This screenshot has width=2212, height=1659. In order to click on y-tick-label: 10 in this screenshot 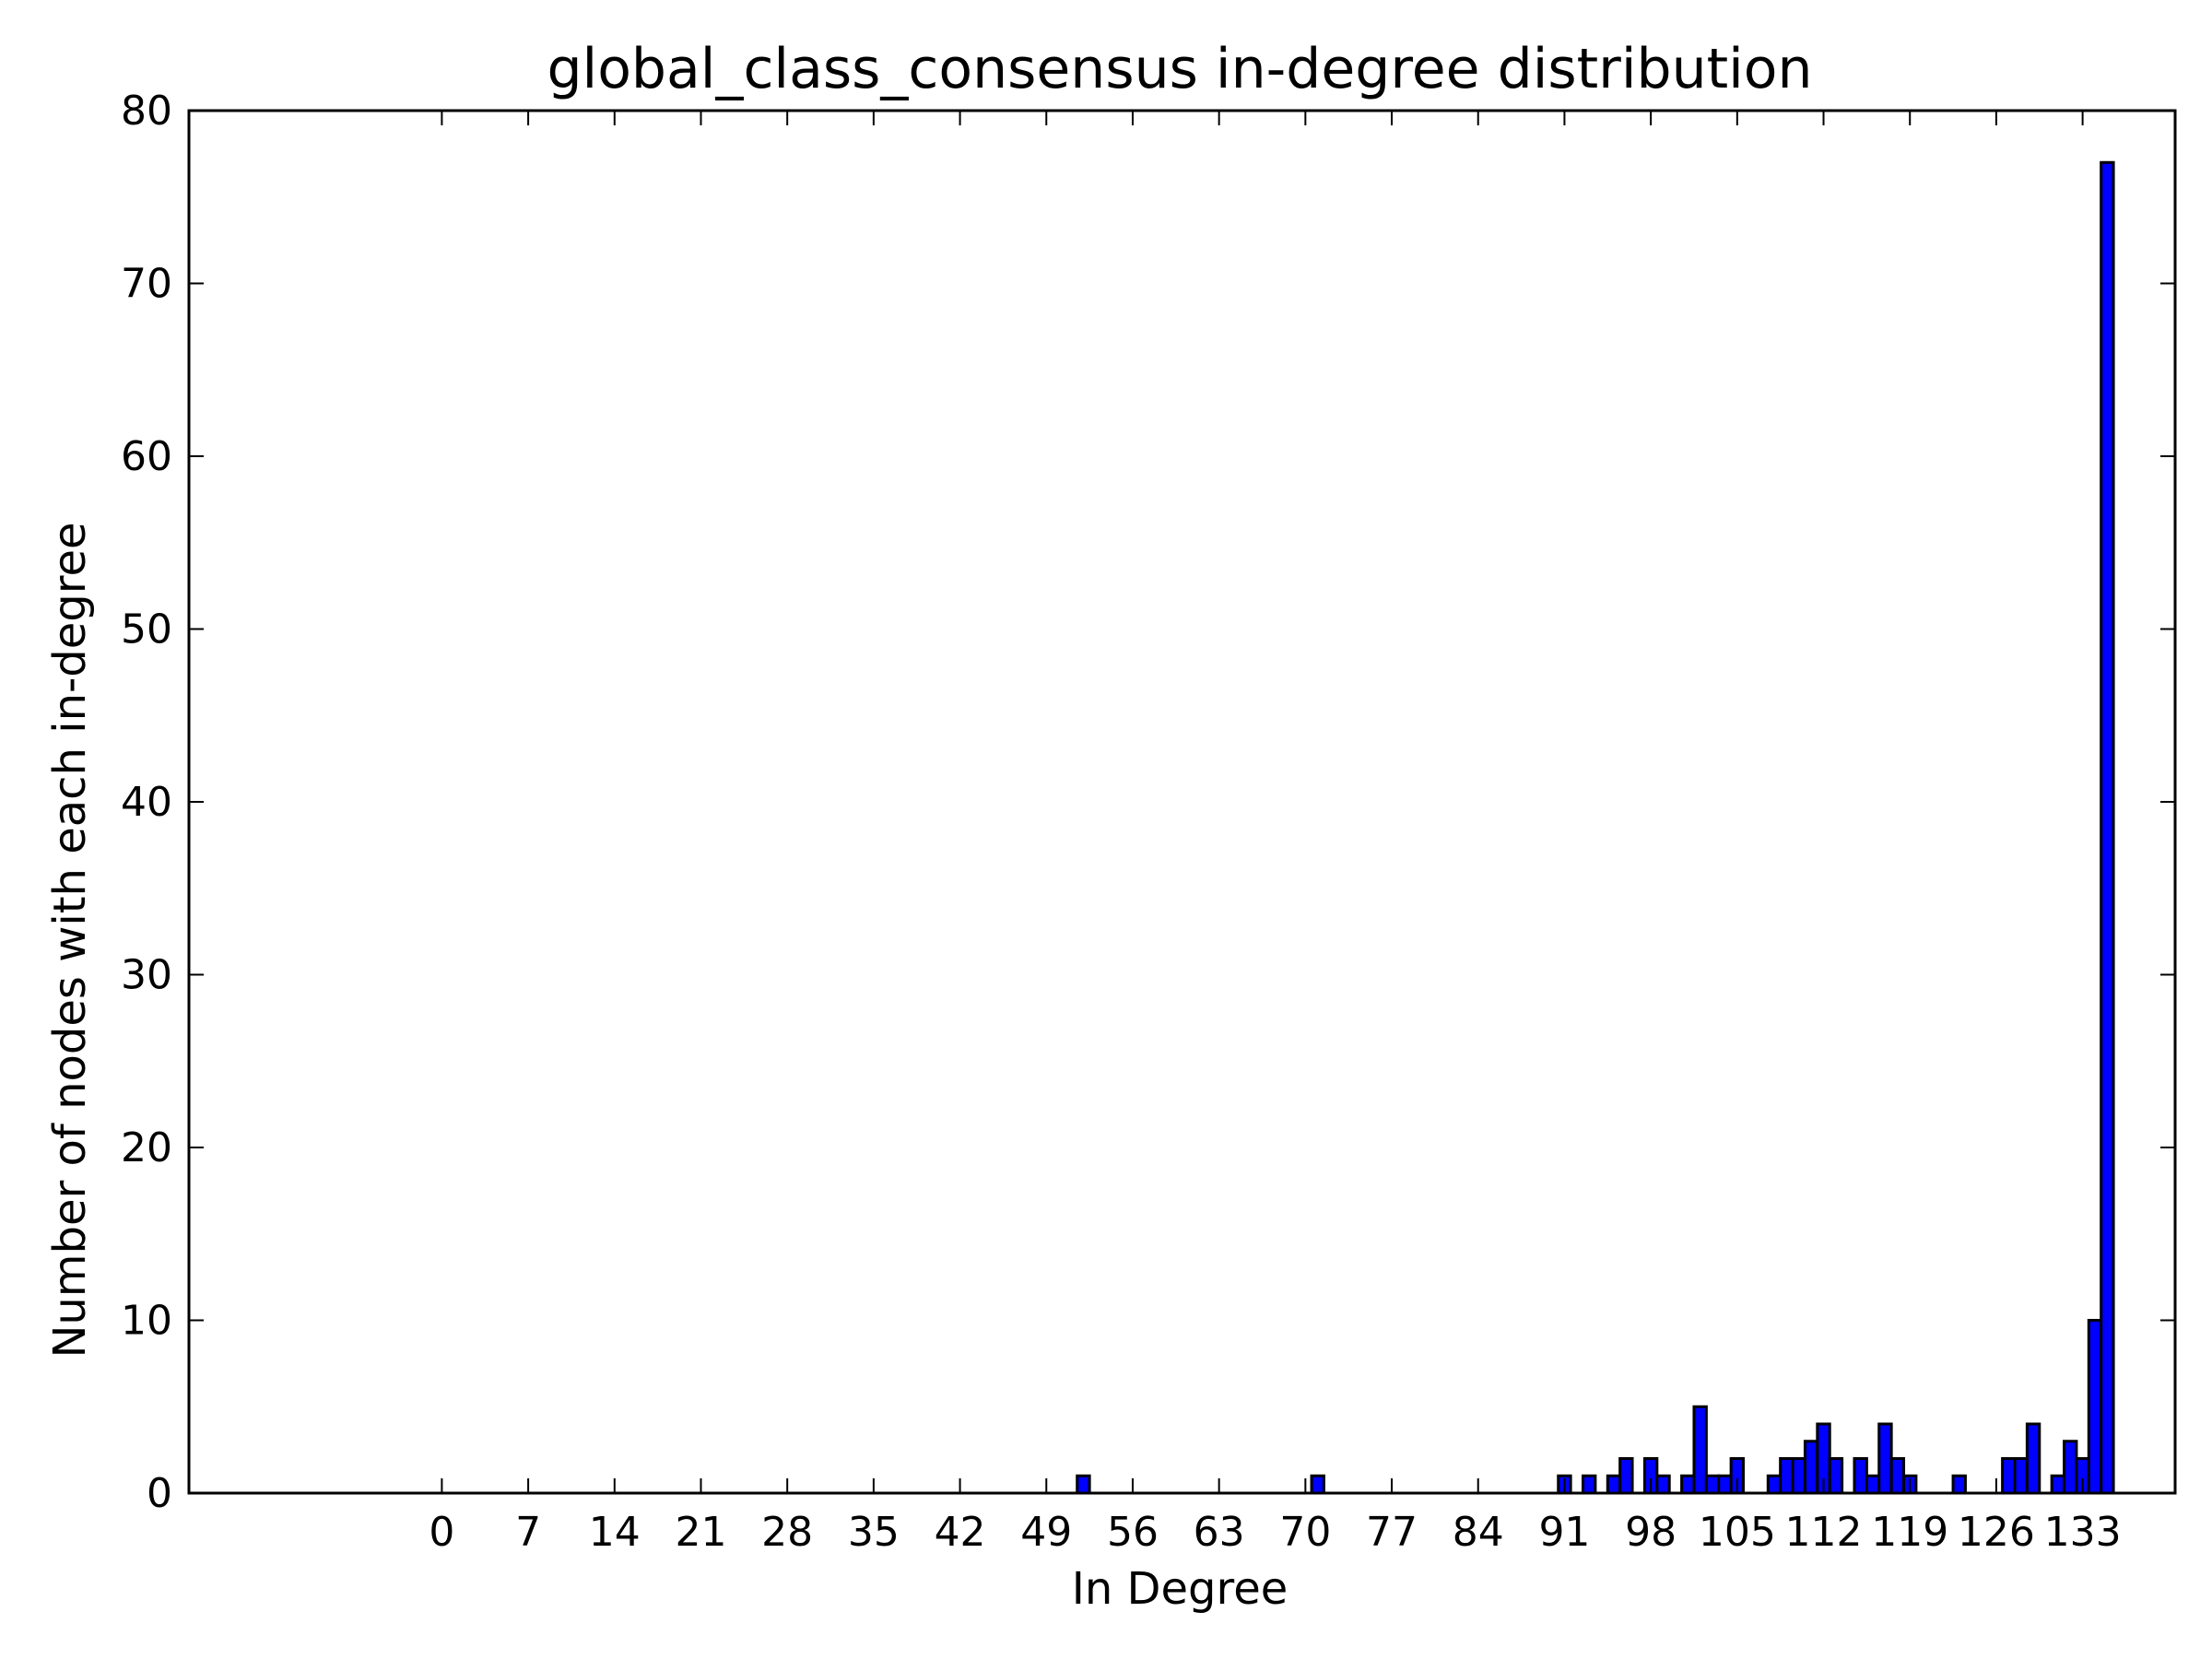, I will do `click(146, 1321)`.